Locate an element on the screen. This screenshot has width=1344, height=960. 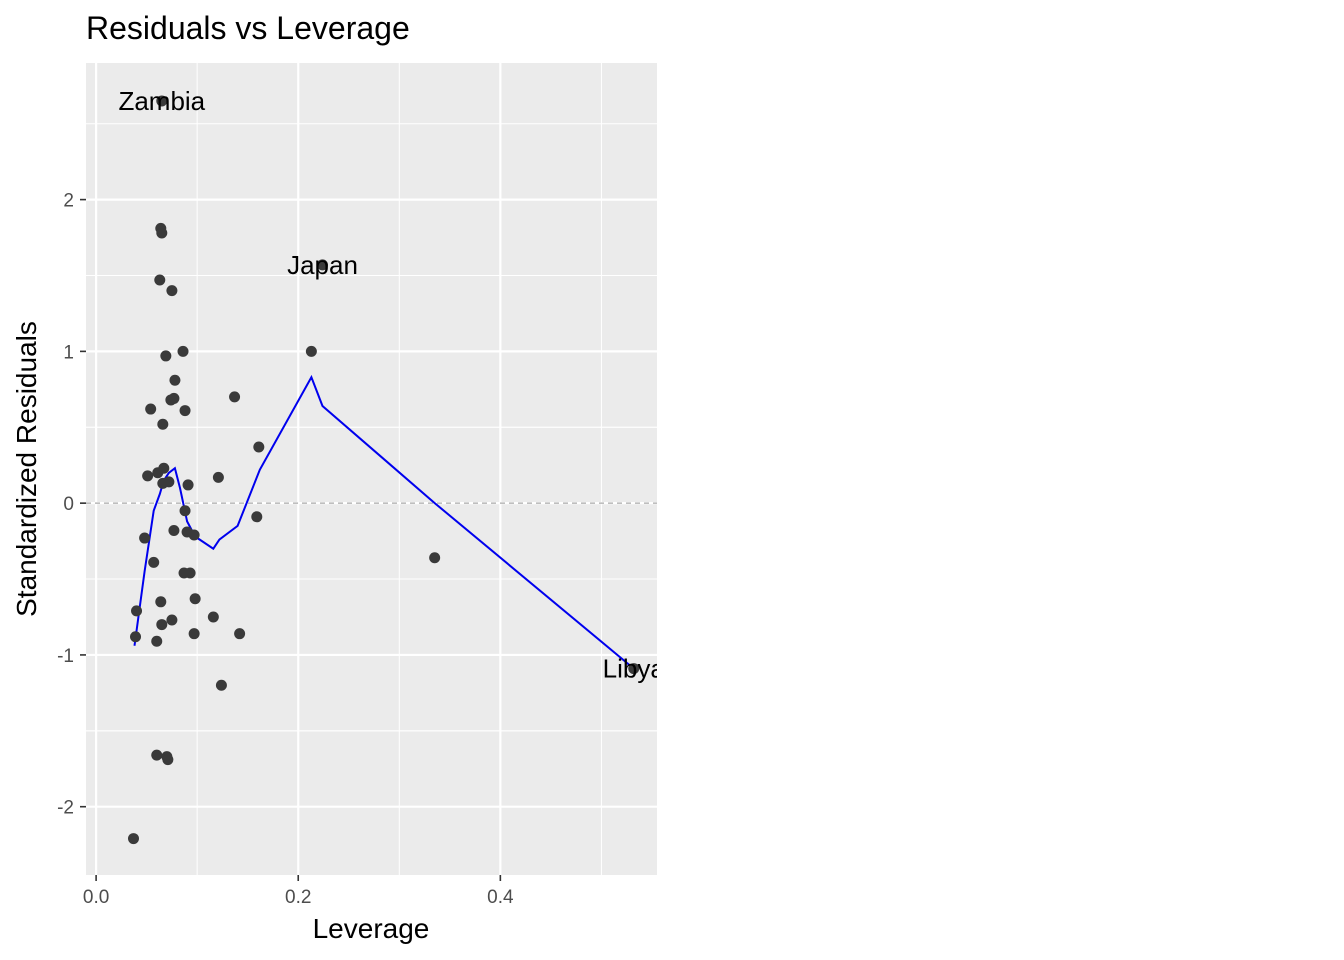
y-tick-label: -2 is located at coordinates (65, 808).